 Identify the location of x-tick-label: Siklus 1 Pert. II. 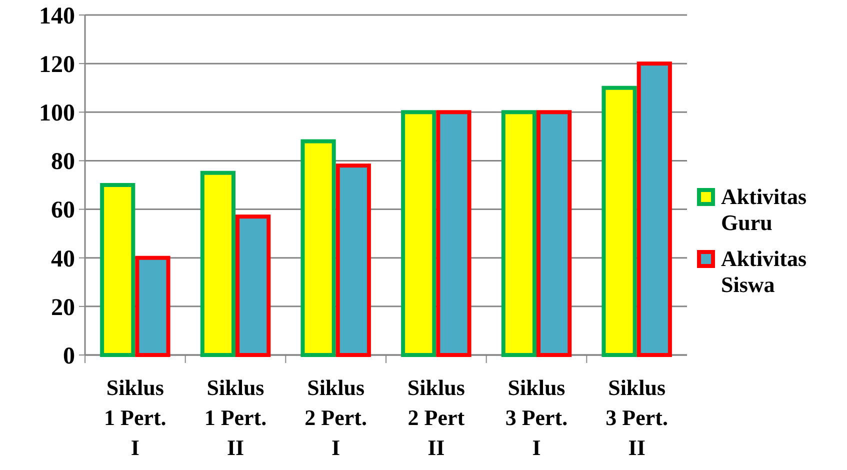
(235, 417).